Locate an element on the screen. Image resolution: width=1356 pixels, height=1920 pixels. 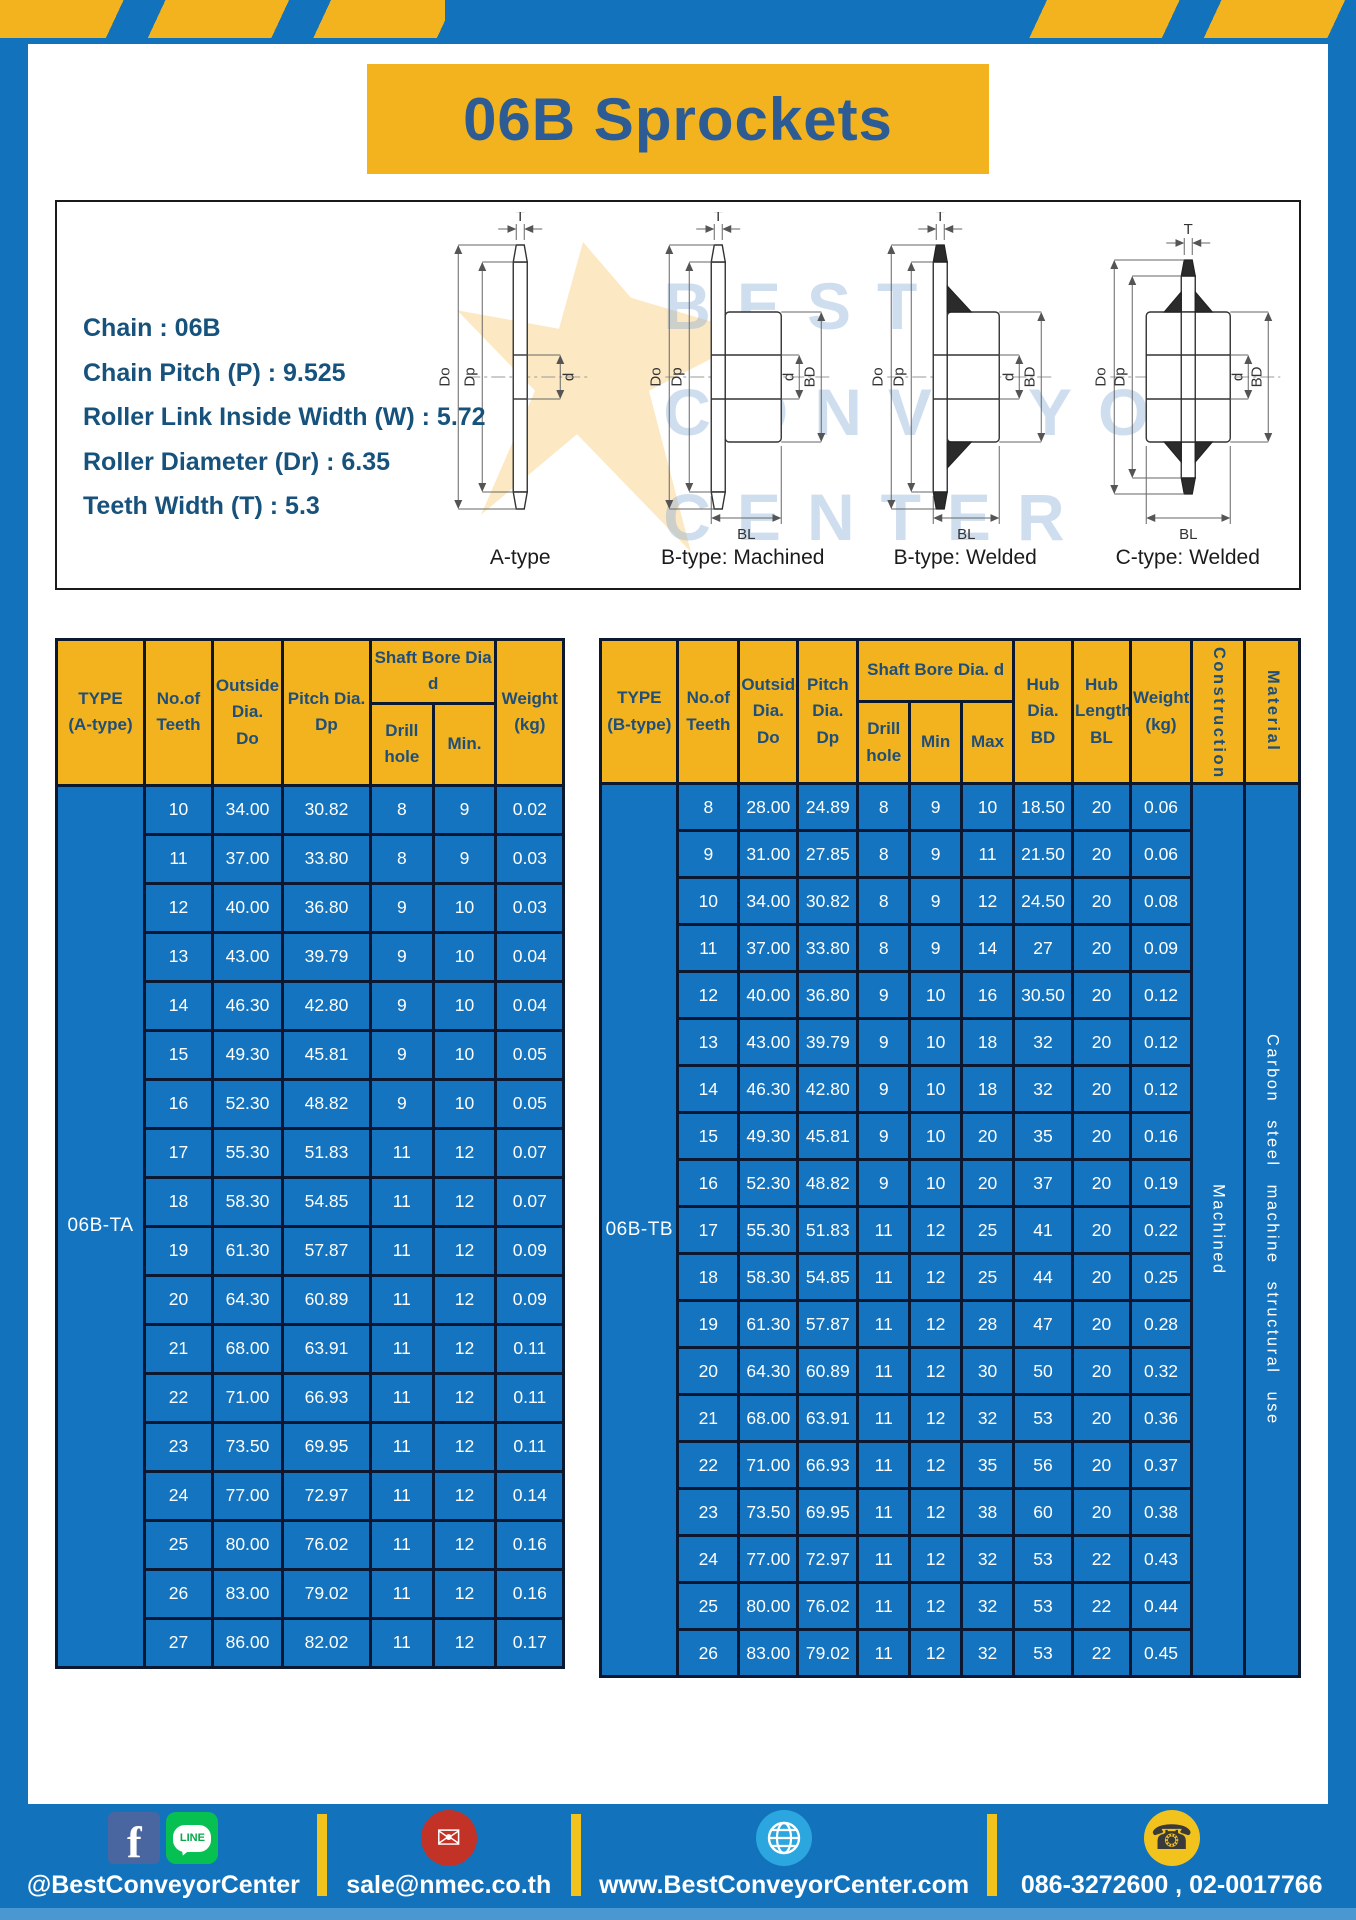
email-text: sale@nmec.co.th is located at coordinates (449, 1885).